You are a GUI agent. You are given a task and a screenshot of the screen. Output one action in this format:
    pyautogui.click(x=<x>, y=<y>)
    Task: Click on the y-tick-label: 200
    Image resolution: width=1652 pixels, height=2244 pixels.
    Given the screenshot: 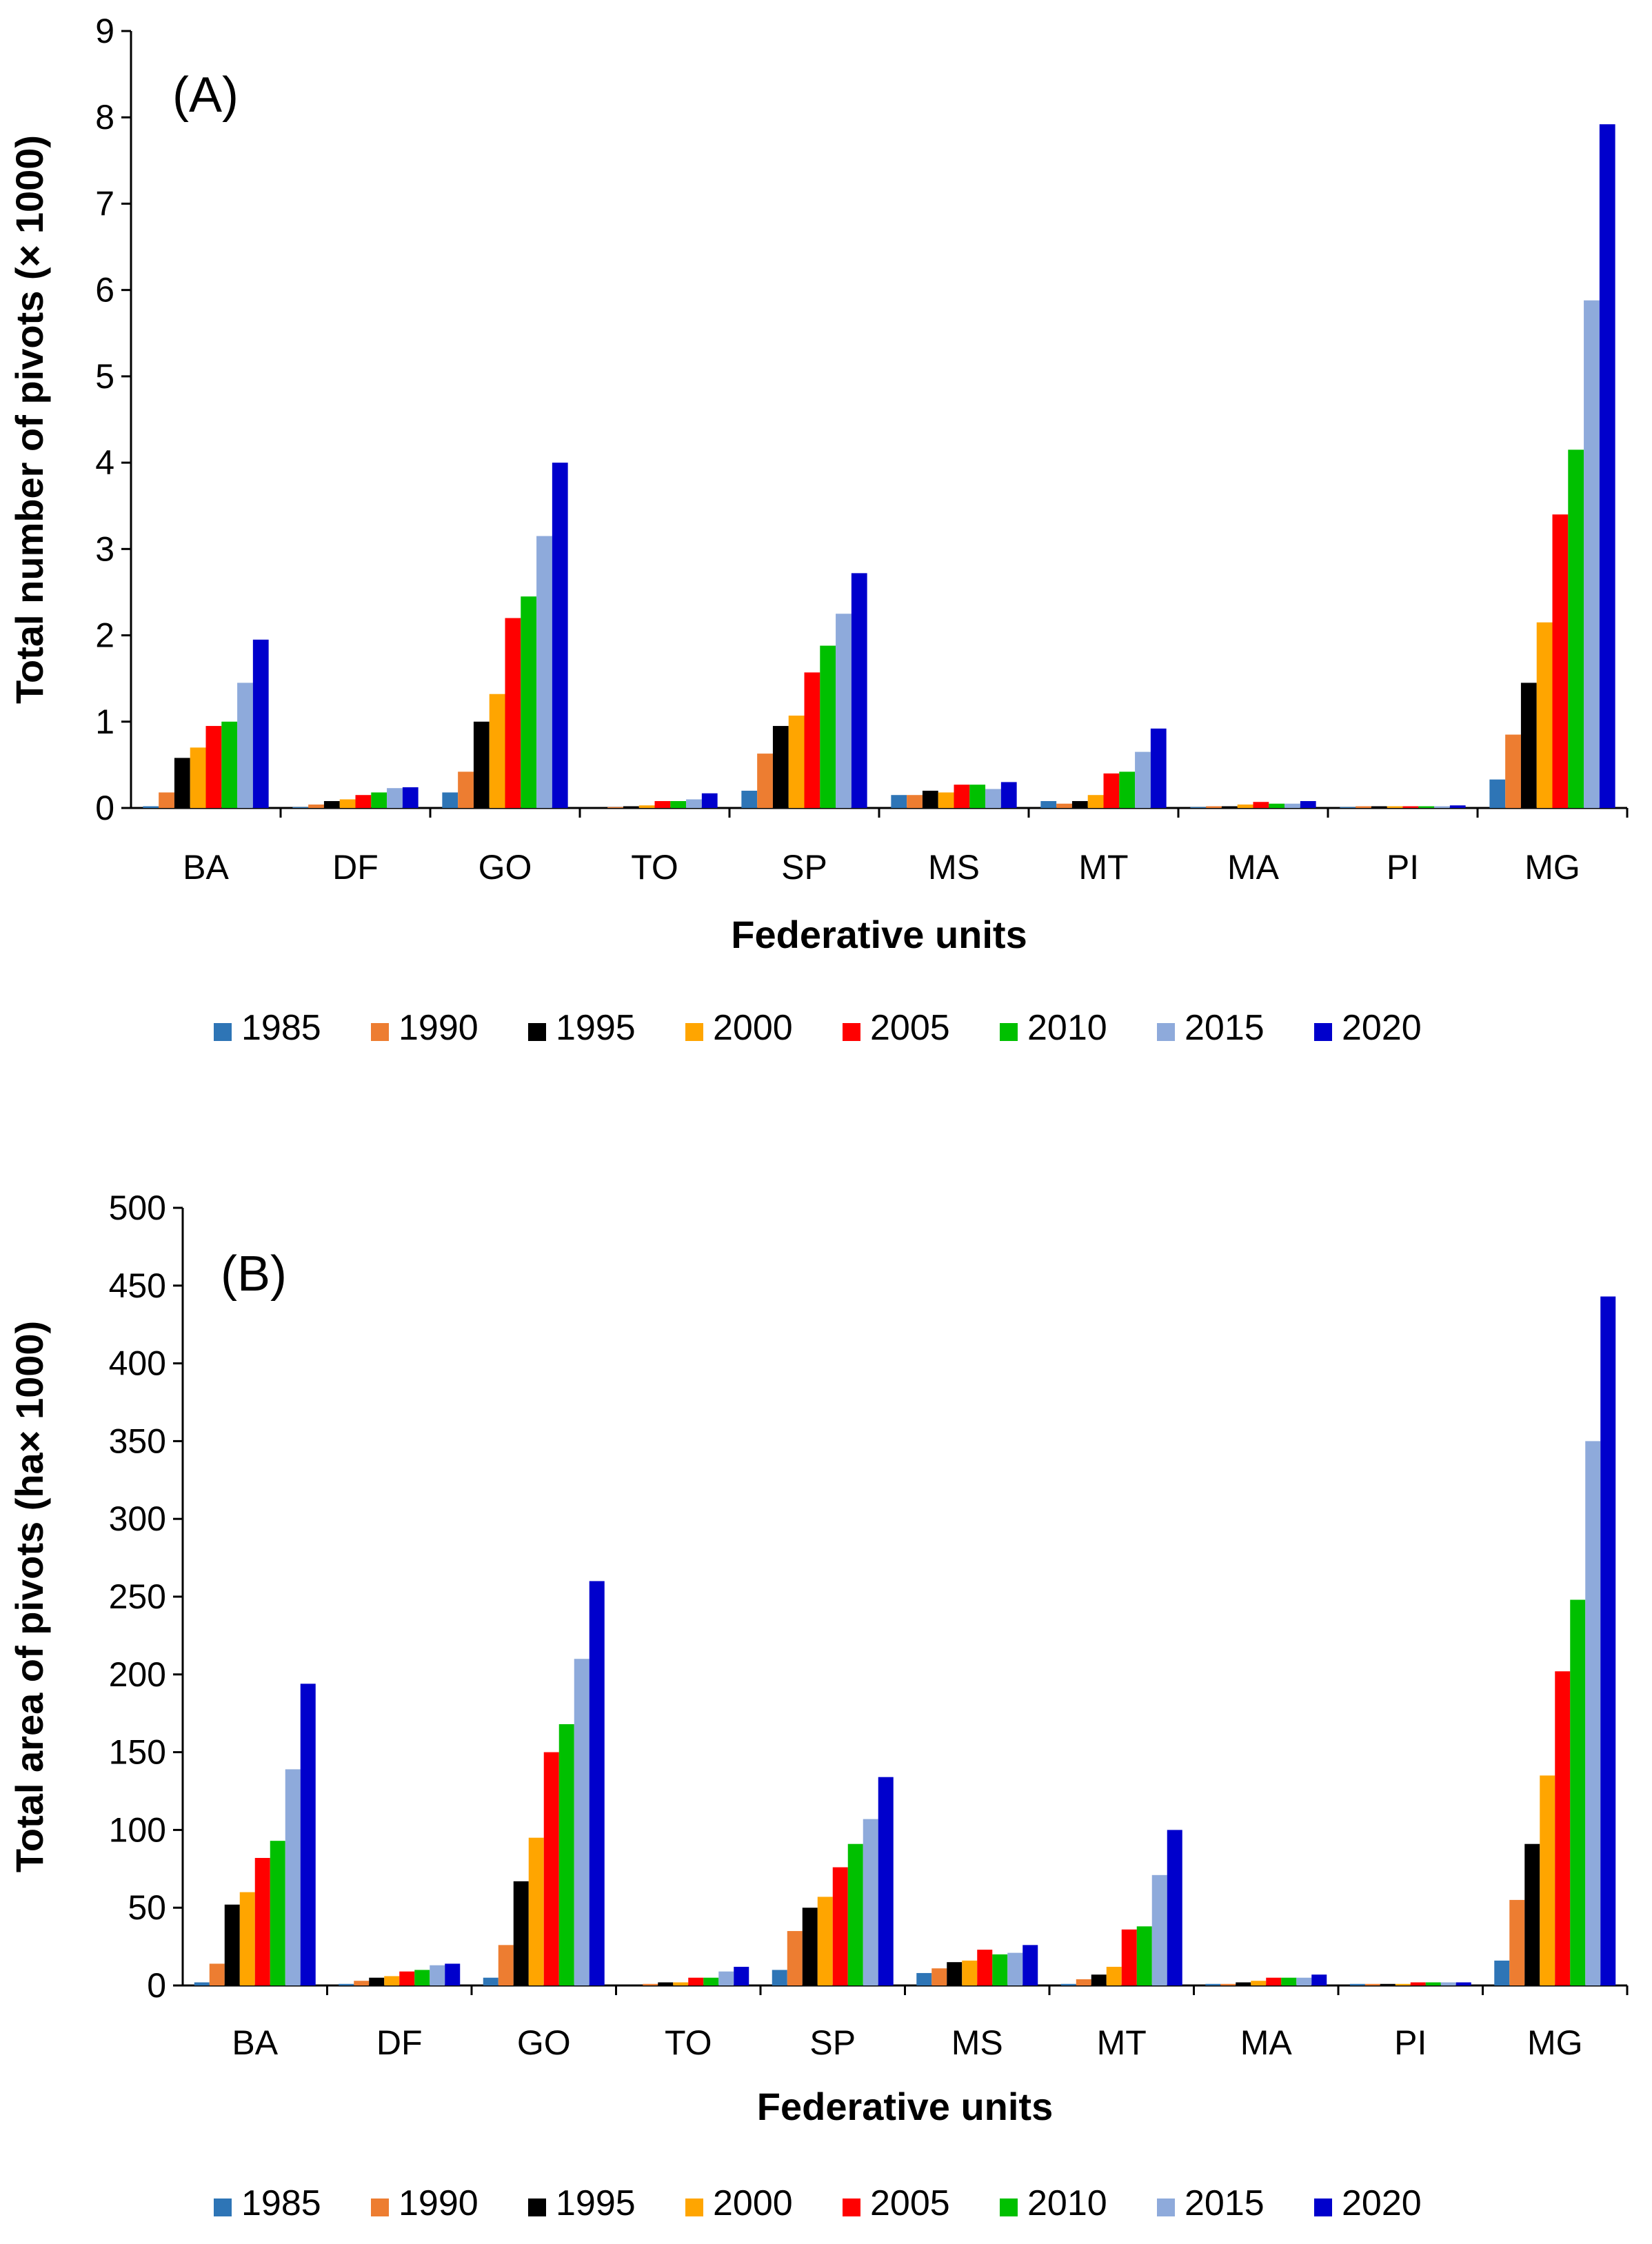 What is the action you would take?
    pyautogui.click(x=137, y=1674)
    